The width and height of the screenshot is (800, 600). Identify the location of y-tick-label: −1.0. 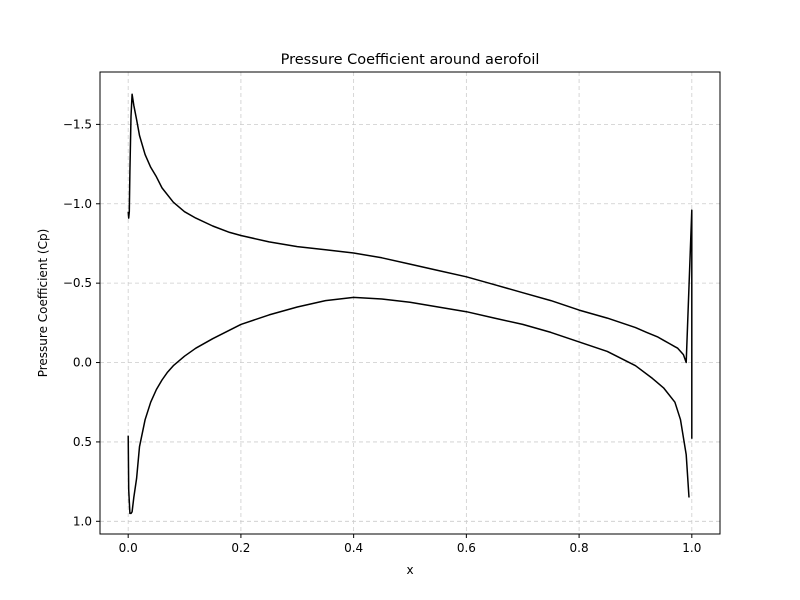
(77, 204).